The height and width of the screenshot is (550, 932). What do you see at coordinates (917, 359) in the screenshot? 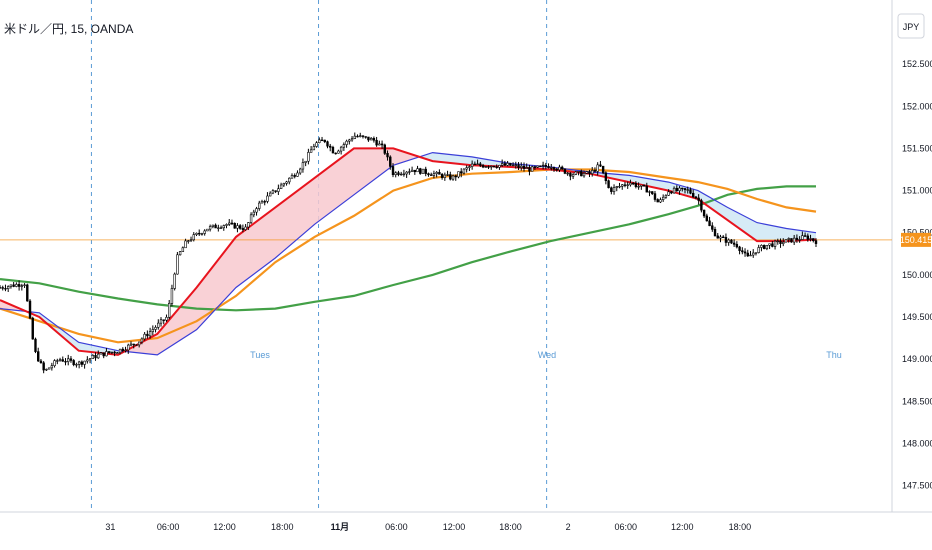
I see `y-tick-label: 149.000` at bounding box center [917, 359].